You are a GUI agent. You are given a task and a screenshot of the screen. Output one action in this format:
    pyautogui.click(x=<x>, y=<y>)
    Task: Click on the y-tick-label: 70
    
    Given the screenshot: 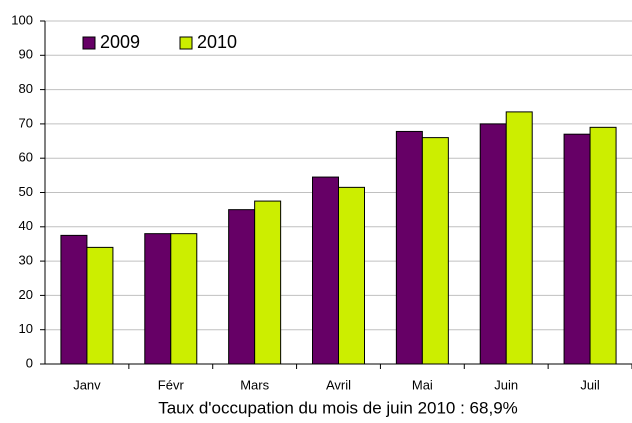 What is the action you would take?
    pyautogui.click(x=26, y=122)
    